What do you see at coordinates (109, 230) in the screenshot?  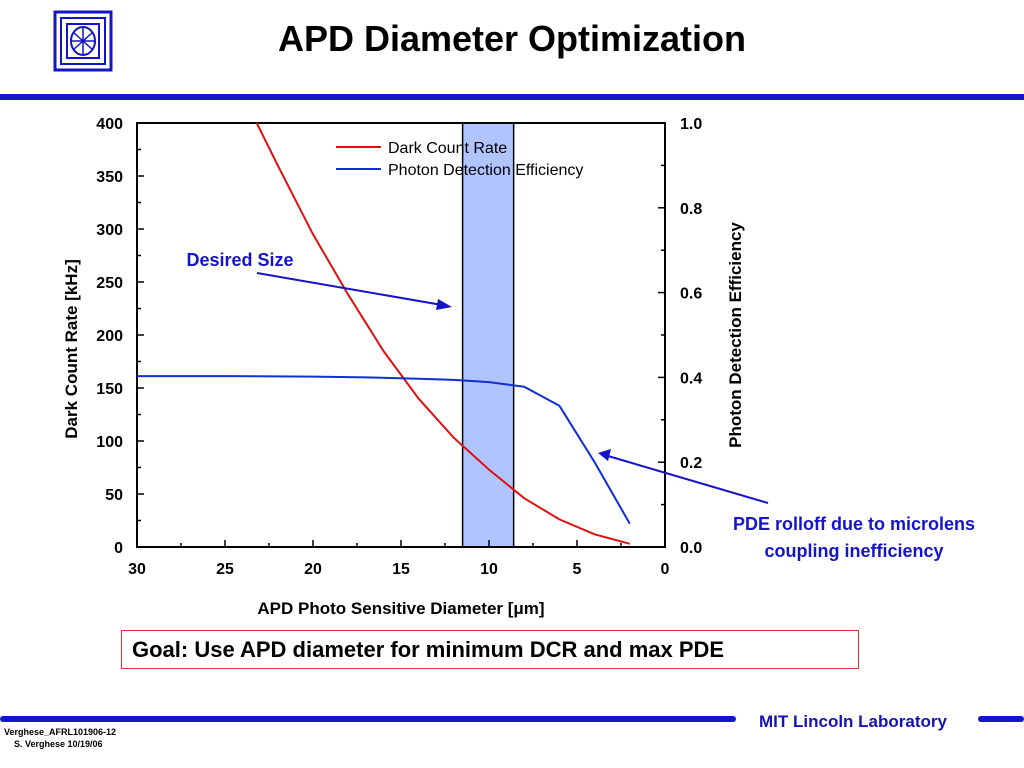 I see `y-left-tick-label: 300` at bounding box center [109, 230].